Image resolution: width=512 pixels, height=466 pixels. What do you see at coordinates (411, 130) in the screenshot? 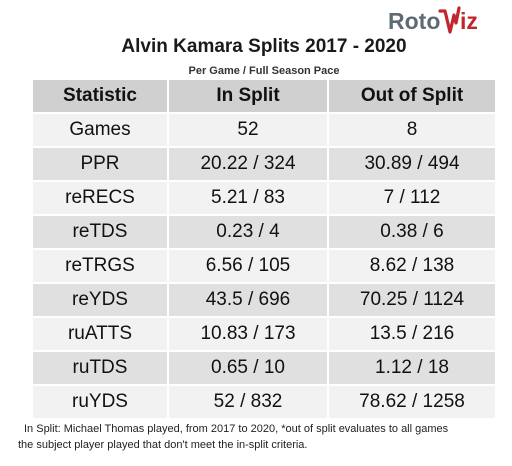
I see `out-of-split-cell: 8` at bounding box center [411, 130].